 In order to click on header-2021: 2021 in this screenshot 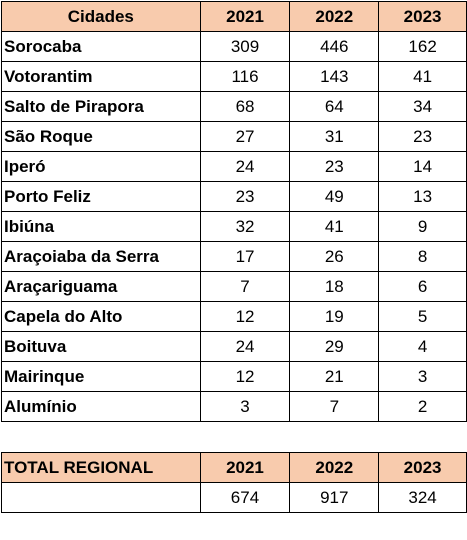, I will do `click(245, 16)`.